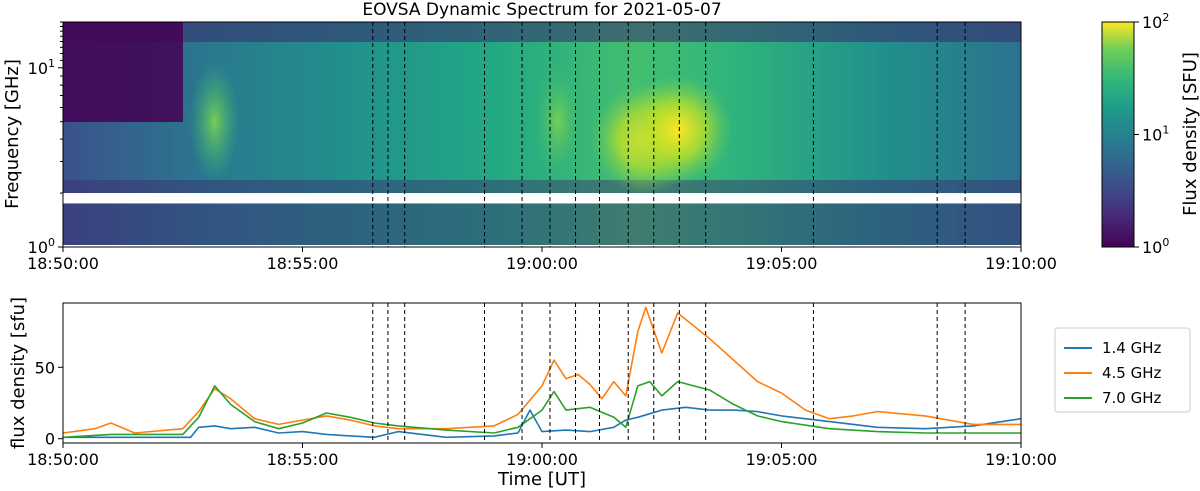 The width and height of the screenshot is (1200, 491). I want to click on heatmap-x-tick-label: 19:05:00, so click(782, 263).